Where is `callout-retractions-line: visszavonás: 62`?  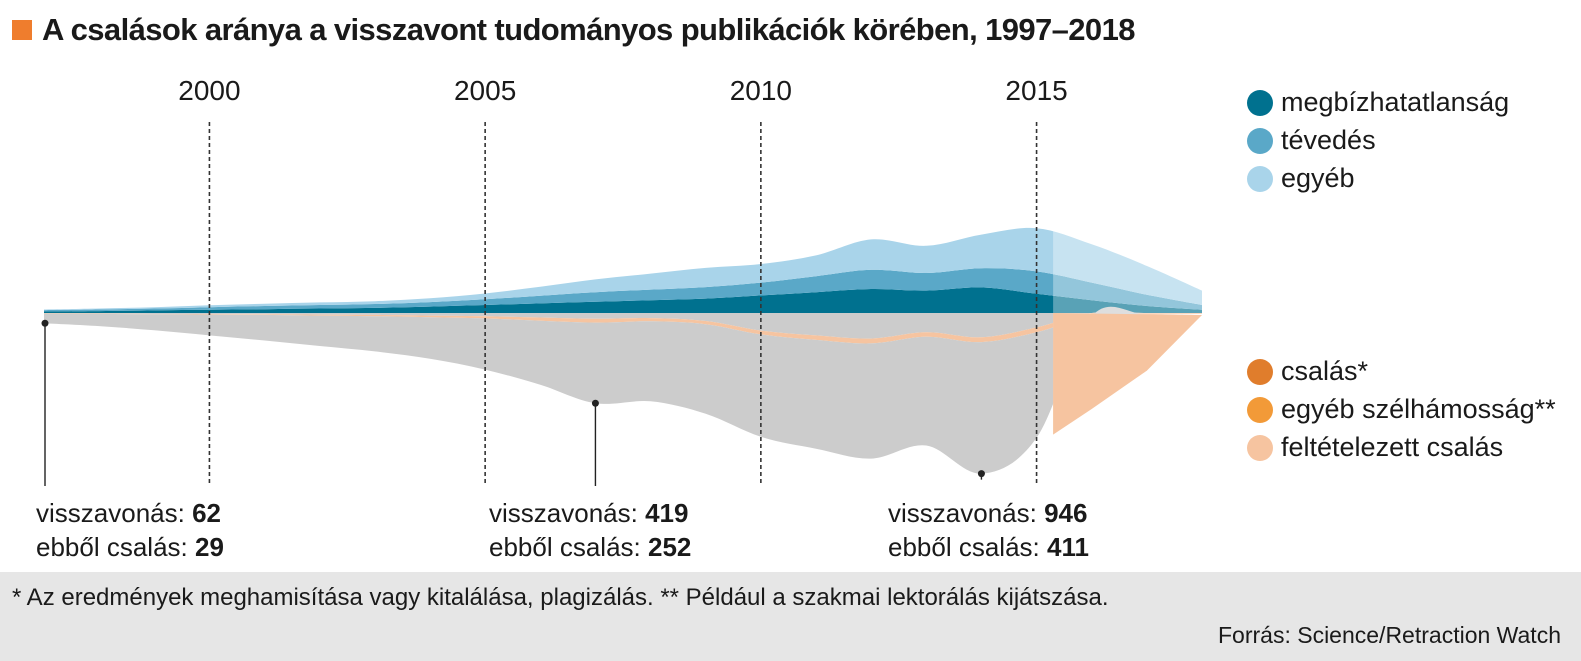
callout-retractions-line: visszavonás: 62 is located at coordinates (130, 513).